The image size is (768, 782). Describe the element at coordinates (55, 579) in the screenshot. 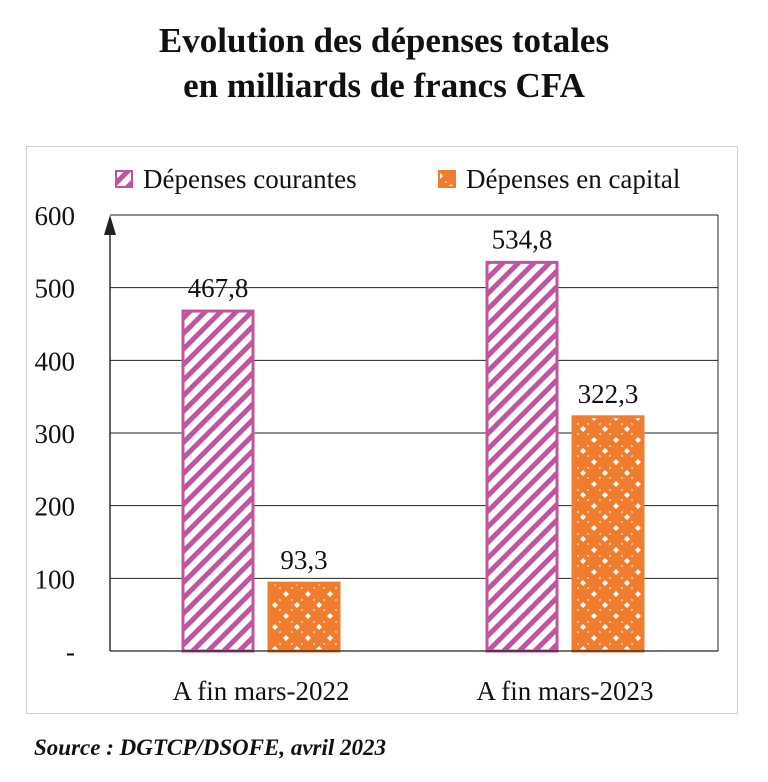

I see `y-tick-label: 100` at that location.